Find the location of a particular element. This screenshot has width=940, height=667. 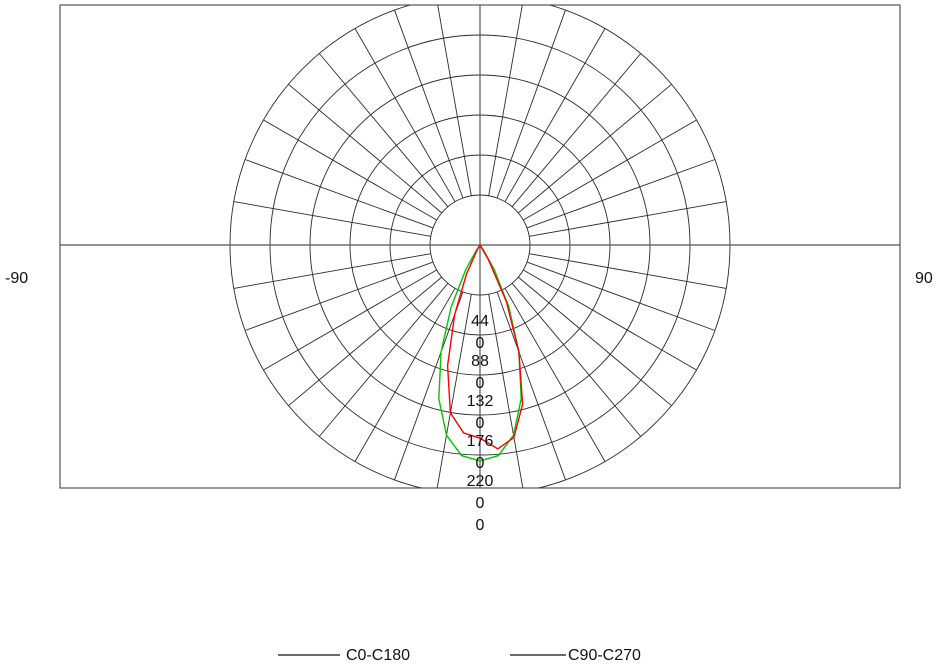

ring-label-44: 44 0 is located at coordinates (480, 332).